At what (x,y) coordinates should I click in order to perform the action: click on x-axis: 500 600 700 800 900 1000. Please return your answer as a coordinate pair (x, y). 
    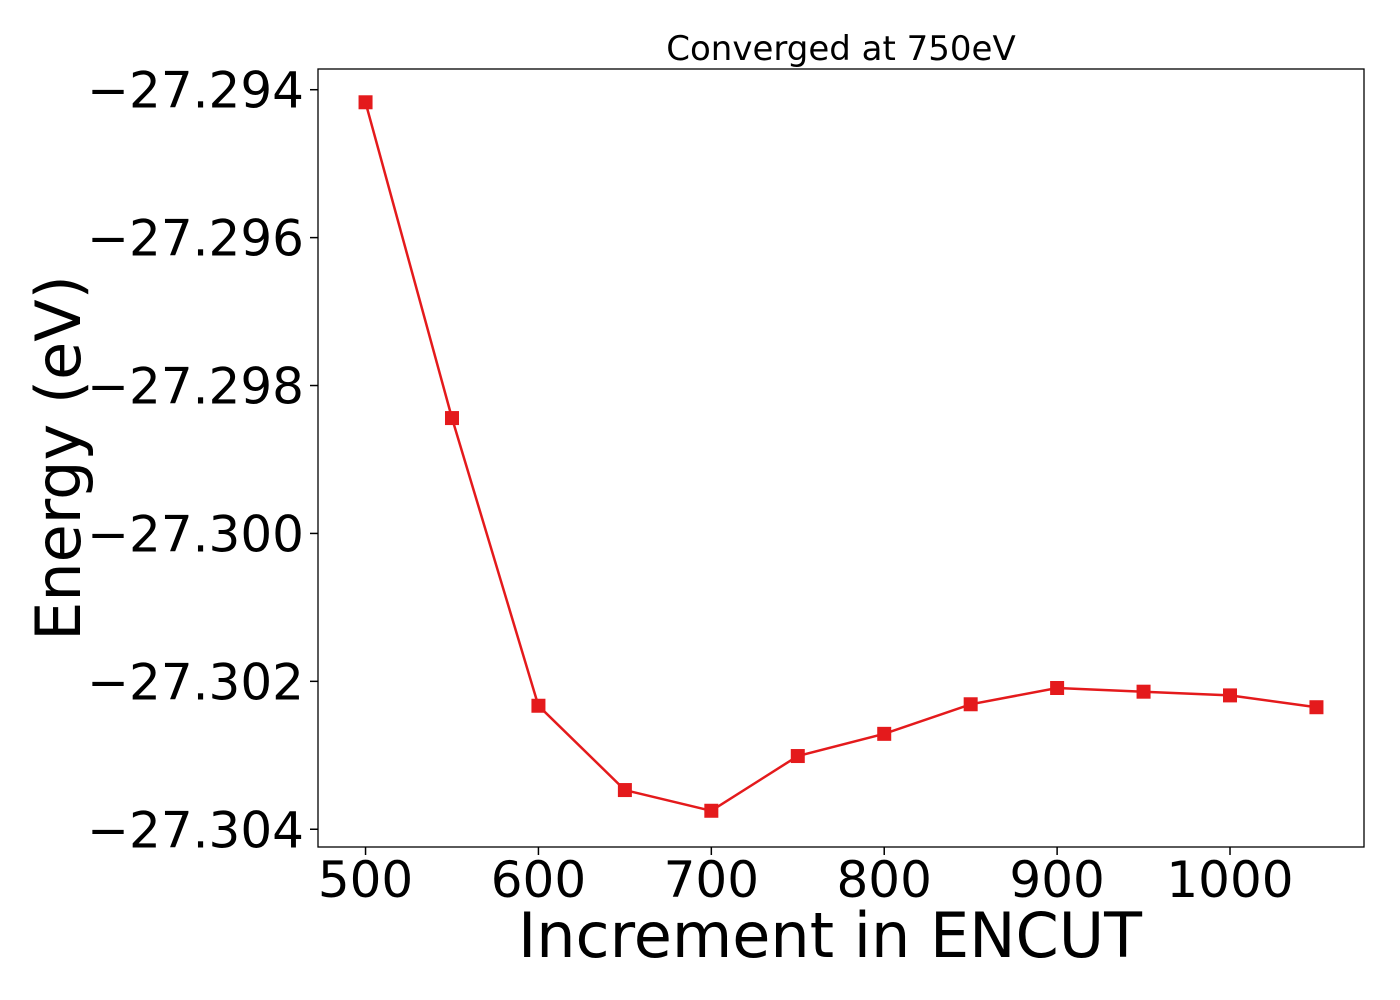
    Looking at the image, I should click on (806, 878).